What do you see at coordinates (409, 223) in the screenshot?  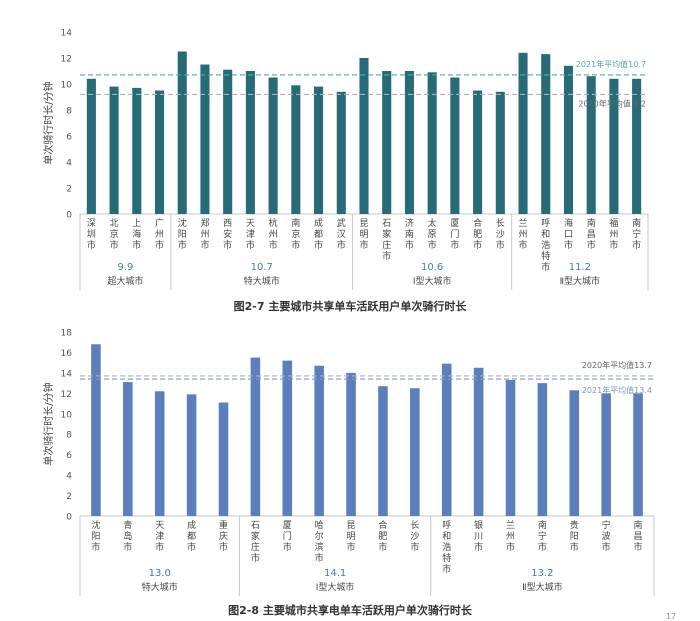 I see `category-label: 济` at bounding box center [409, 223].